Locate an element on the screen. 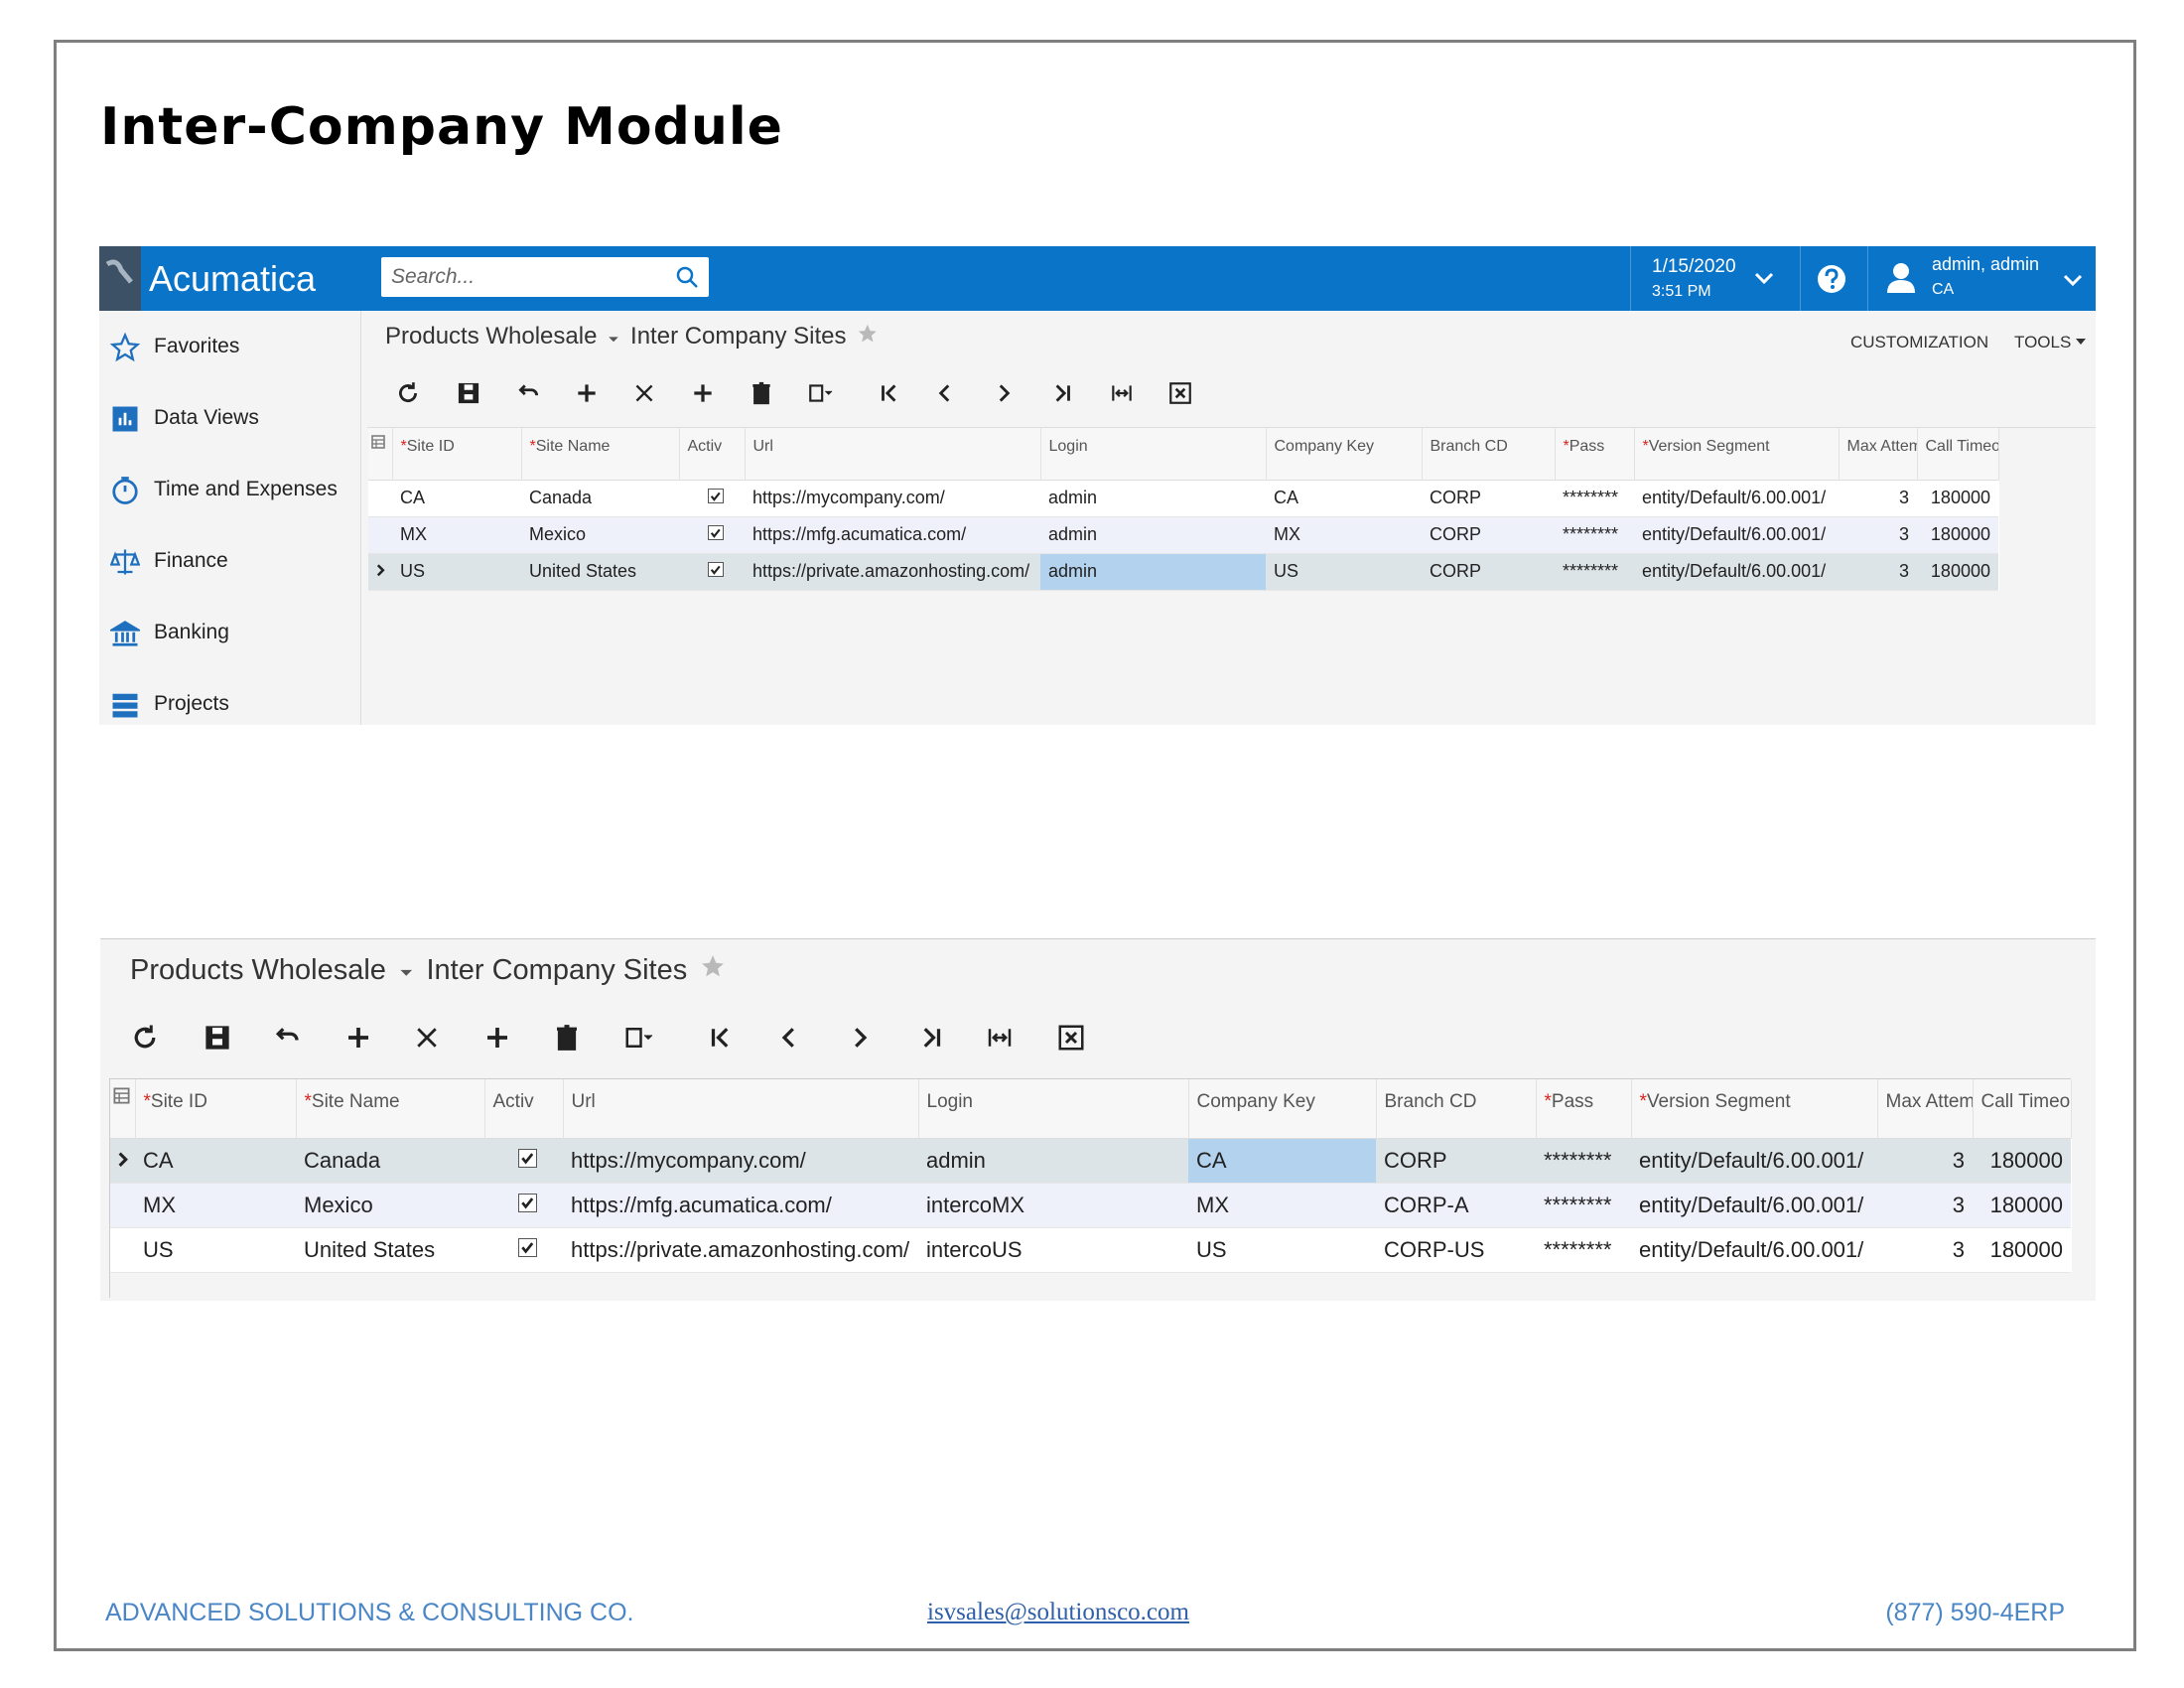  menu-item: Banking is located at coordinates (191, 632).